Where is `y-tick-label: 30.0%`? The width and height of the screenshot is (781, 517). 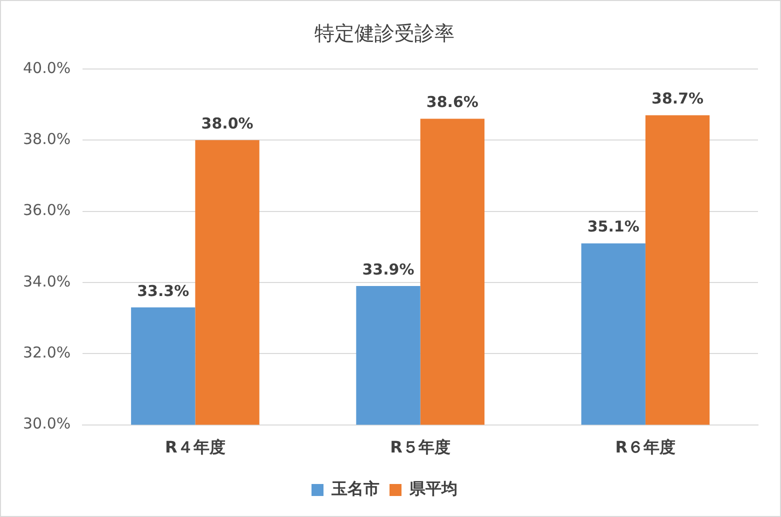 y-tick-label: 30.0% is located at coordinates (46, 423).